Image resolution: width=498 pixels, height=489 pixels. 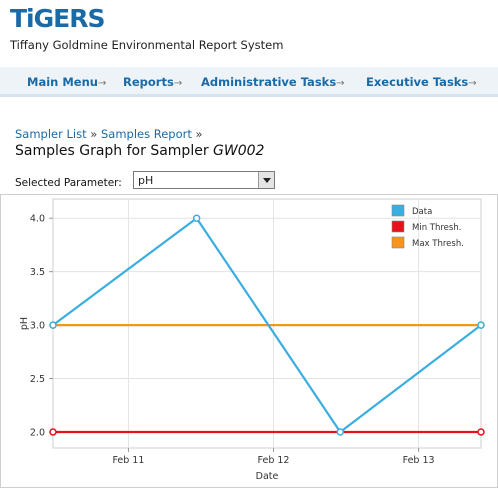 I want to click on parameter-select-value: pH, so click(x=146, y=180).